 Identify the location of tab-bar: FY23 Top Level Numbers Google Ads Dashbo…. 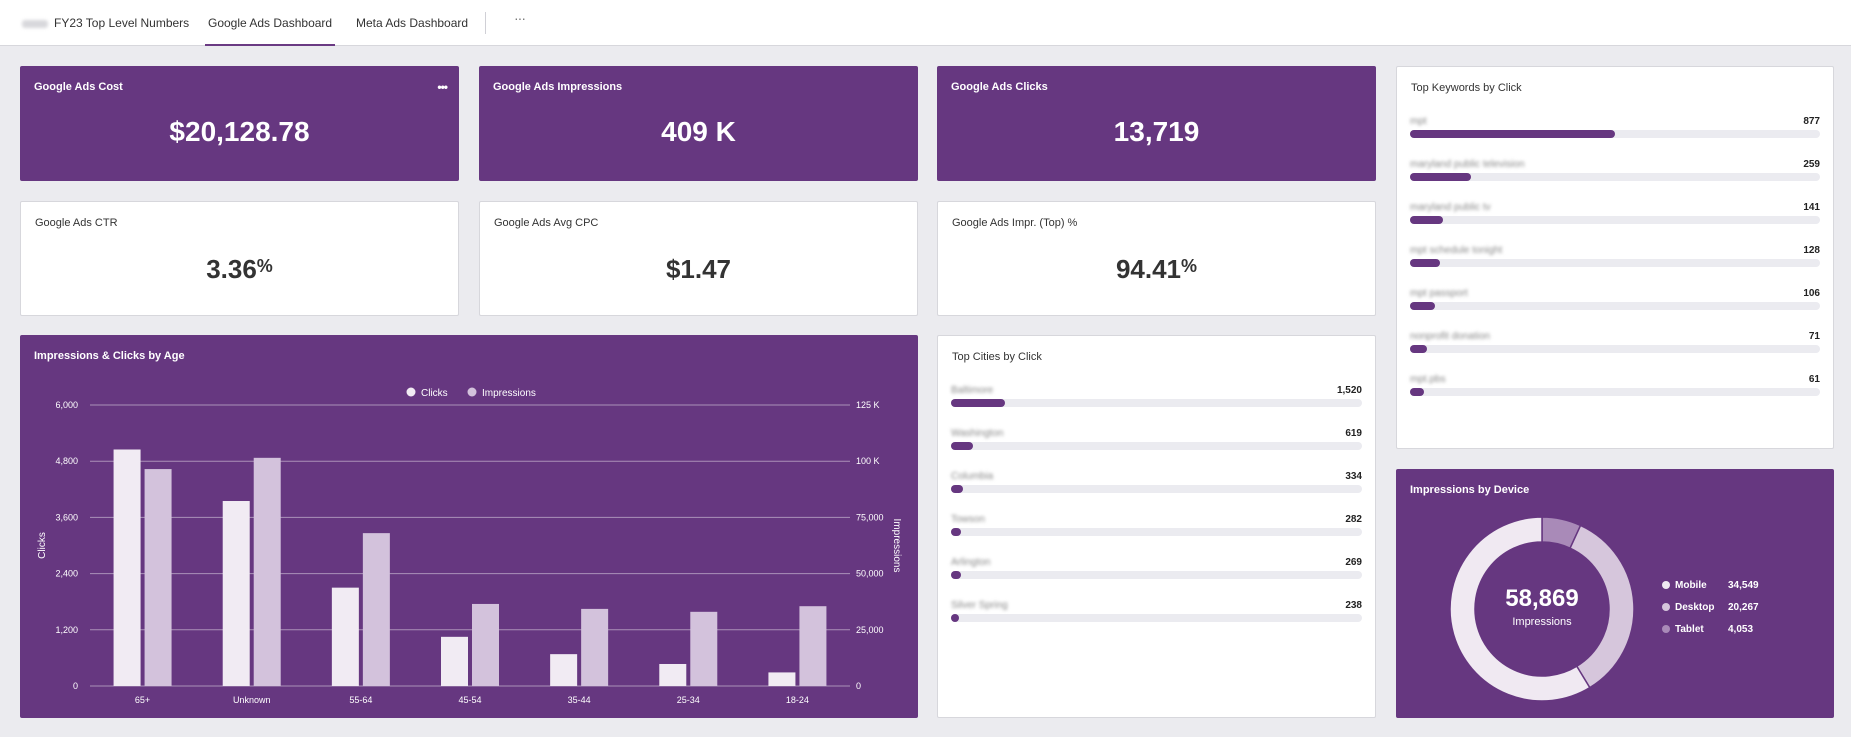
(925, 23).